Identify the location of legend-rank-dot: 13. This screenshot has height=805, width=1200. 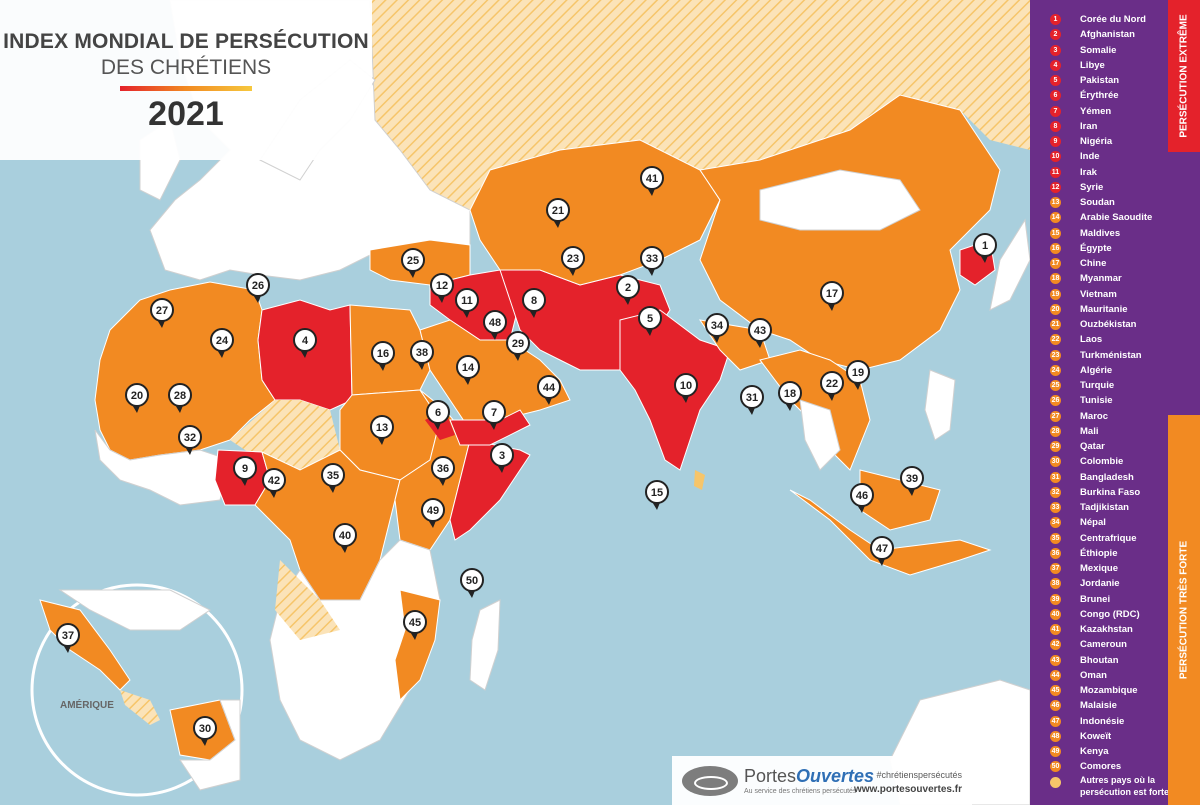
(1055, 202).